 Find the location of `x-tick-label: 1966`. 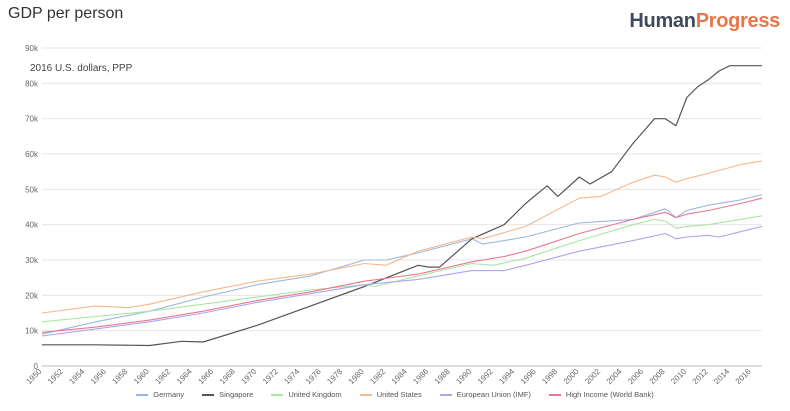

x-tick-label: 1966 is located at coordinates (205, 376).